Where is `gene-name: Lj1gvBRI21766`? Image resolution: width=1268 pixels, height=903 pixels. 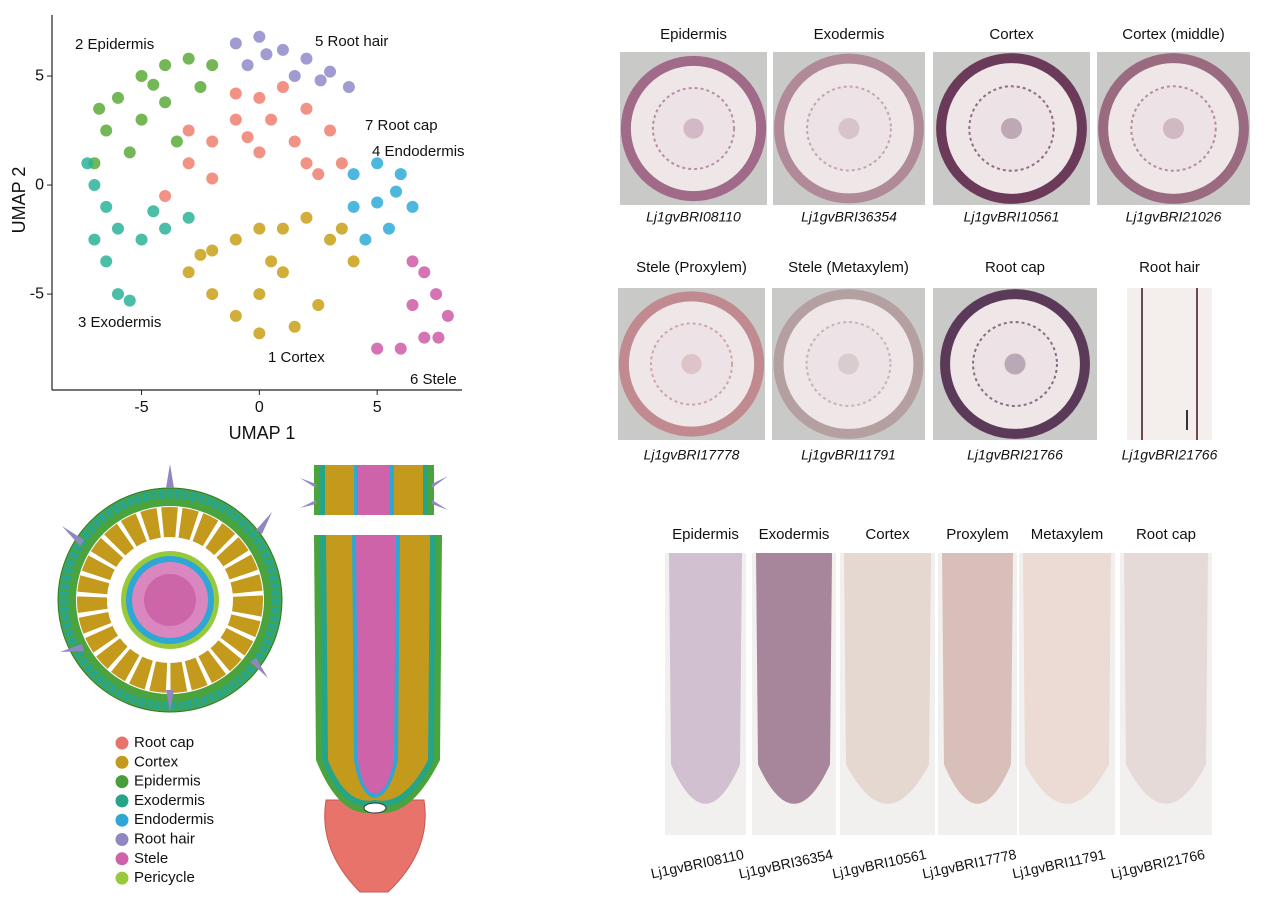 gene-name: Lj1gvBRI21766 is located at coordinates (1157, 864).